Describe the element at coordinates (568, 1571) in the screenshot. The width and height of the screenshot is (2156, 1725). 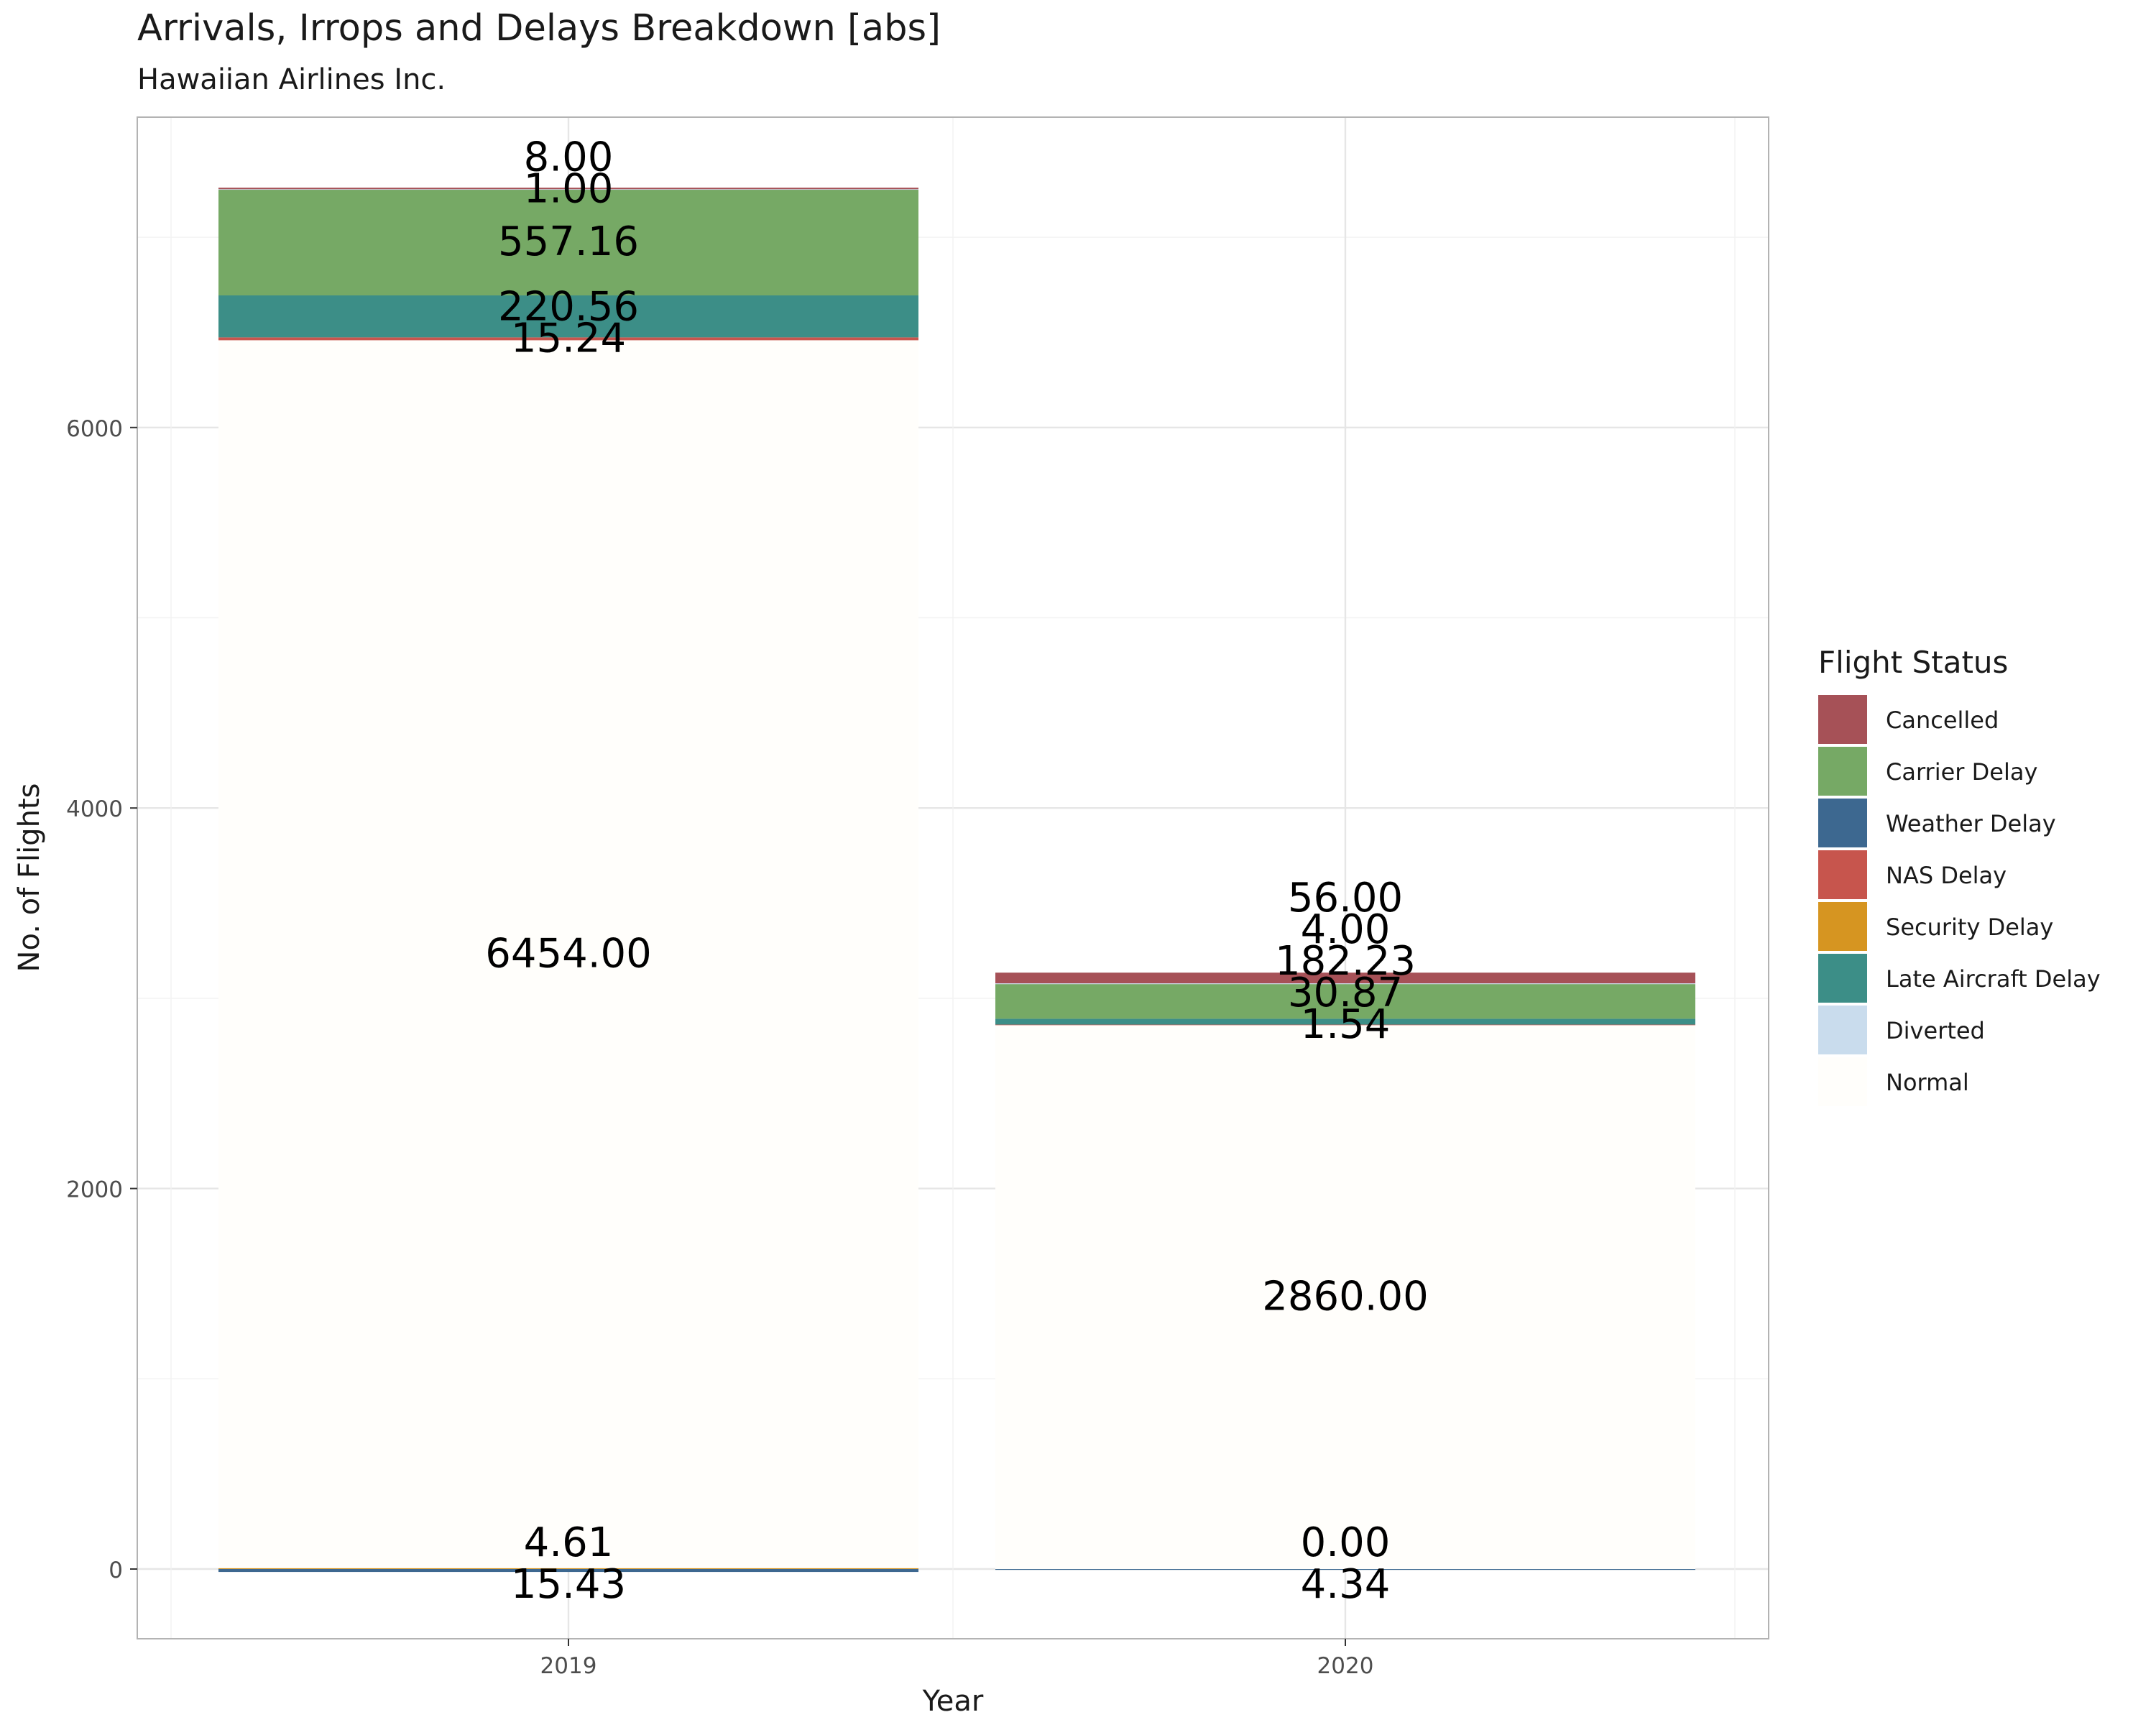
I see `bar-segment-weather-delay-2019` at that location.